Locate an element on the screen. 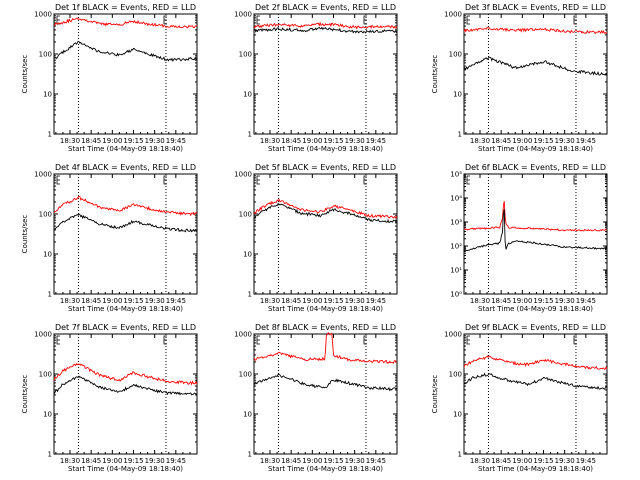  y-tick-label: 10³ is located at coordinates (456, 223).